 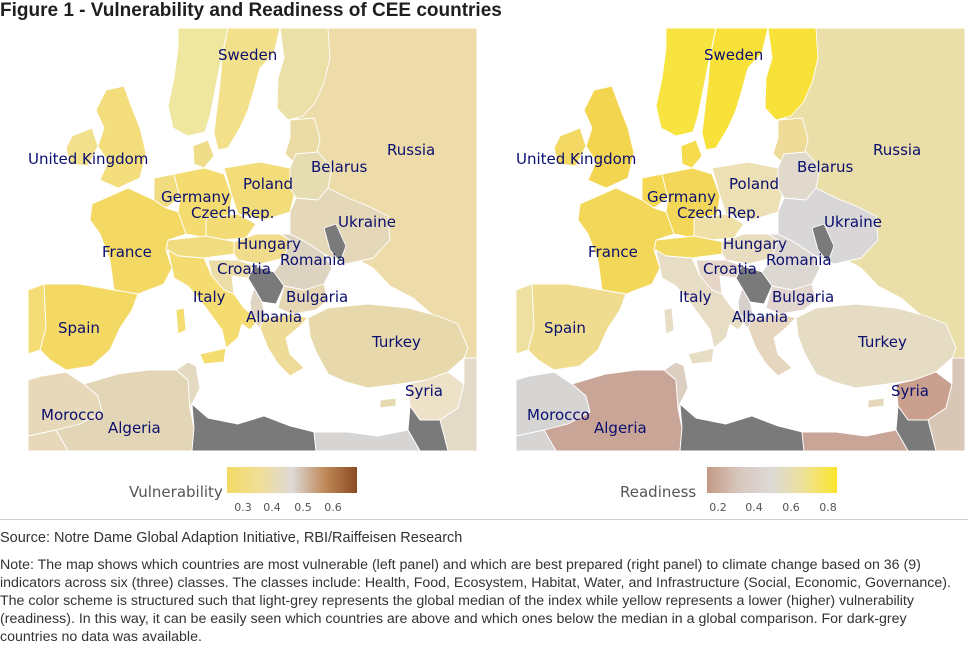 I want to click on vulnerability-tick: 0.4, so click(x=272, y=507).